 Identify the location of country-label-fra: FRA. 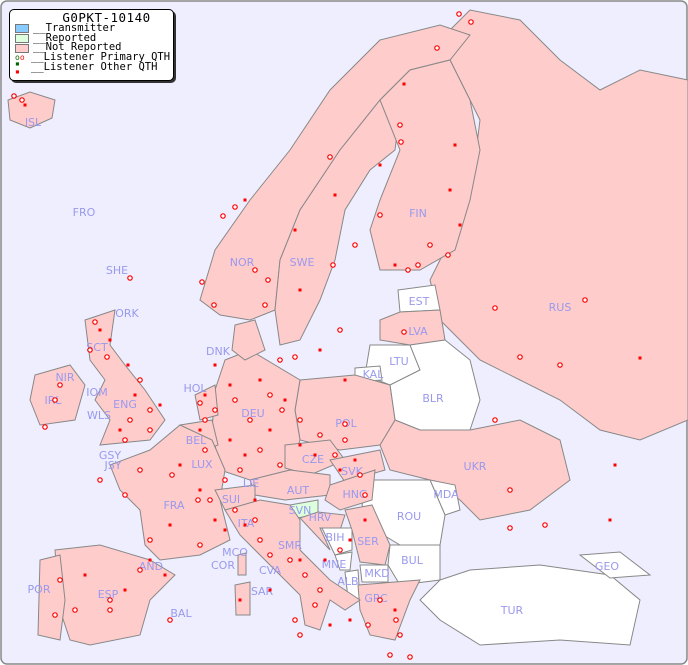
(174, 505).